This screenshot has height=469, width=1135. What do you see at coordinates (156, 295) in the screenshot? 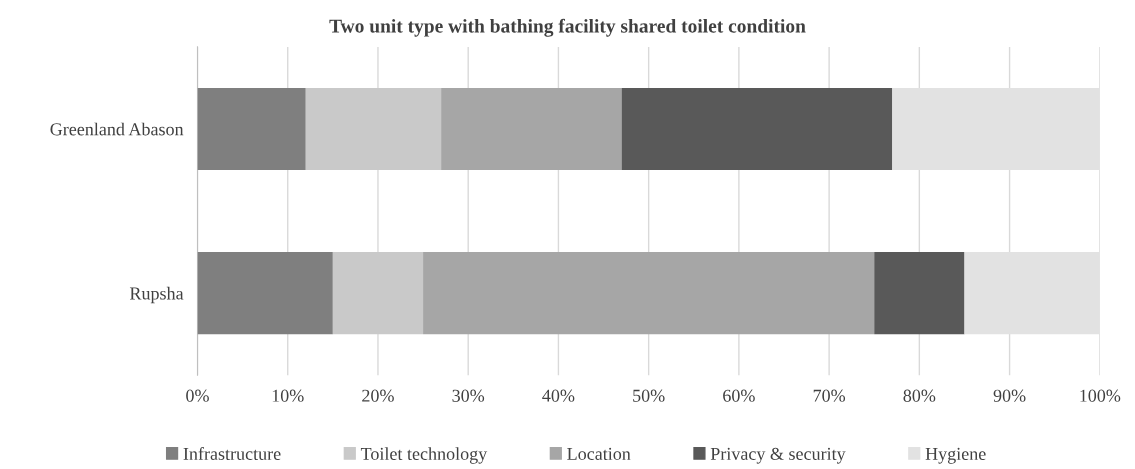
I see `y-tick-label: Rupsha` at bounding box center [156, 295].